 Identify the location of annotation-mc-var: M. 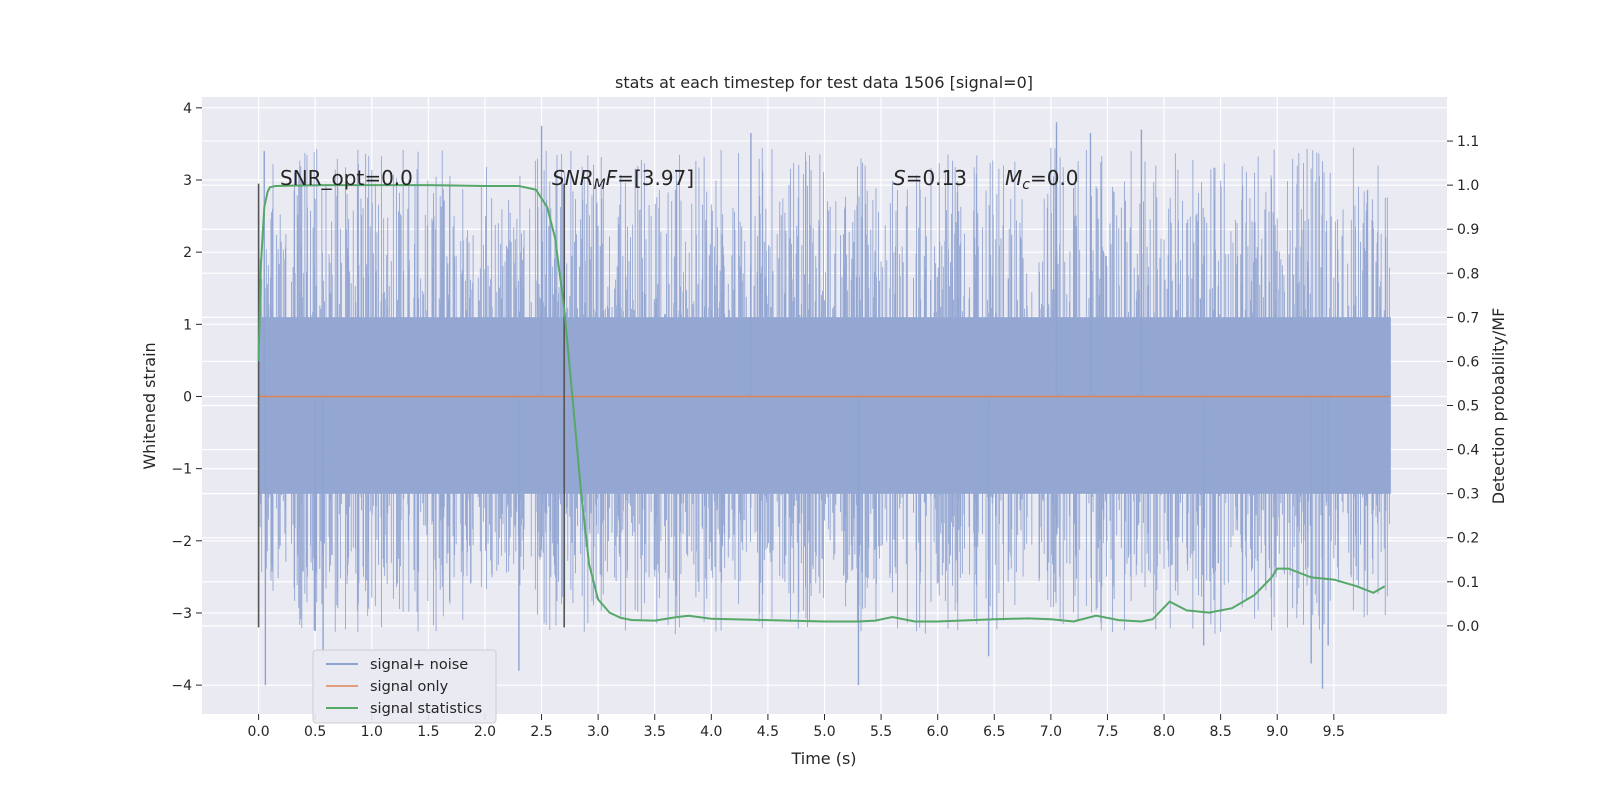
(1013, 178).